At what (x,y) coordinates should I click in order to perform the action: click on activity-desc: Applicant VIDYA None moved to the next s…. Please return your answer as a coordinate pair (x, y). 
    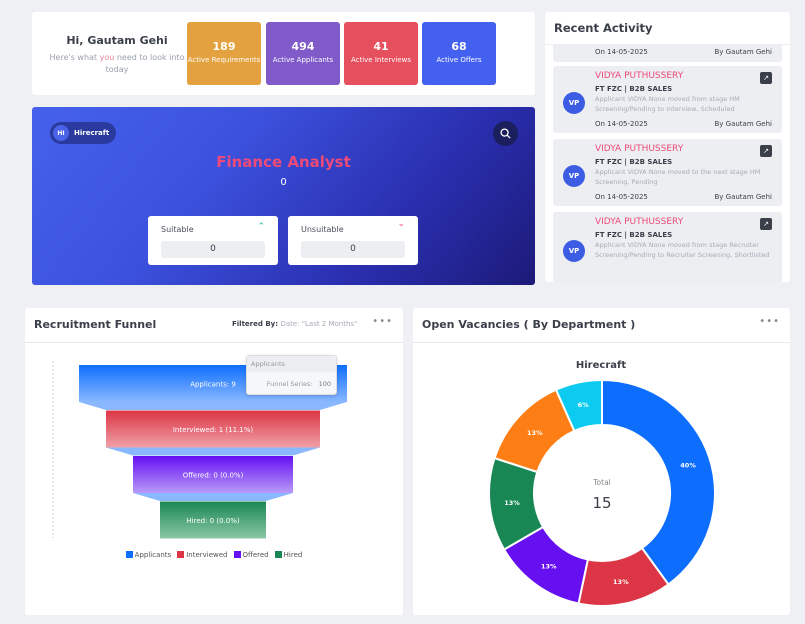
    Looking at the image, I should click on (678, 177).